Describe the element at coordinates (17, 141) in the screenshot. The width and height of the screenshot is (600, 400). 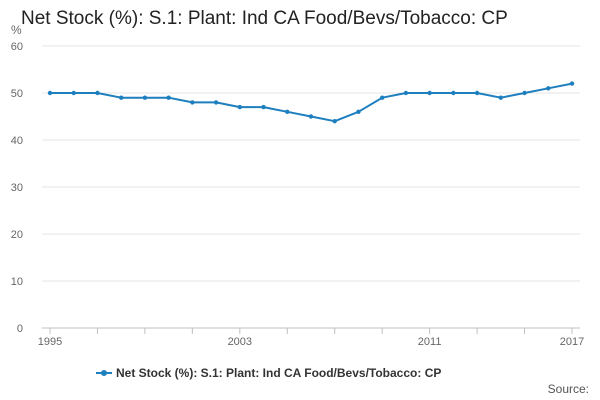
I see `y-tick-label: 40` at that location.